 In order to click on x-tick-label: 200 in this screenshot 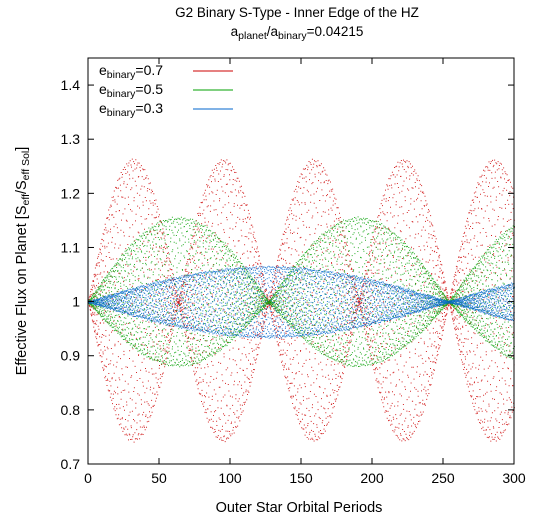, I will do `click(372, 478)`.